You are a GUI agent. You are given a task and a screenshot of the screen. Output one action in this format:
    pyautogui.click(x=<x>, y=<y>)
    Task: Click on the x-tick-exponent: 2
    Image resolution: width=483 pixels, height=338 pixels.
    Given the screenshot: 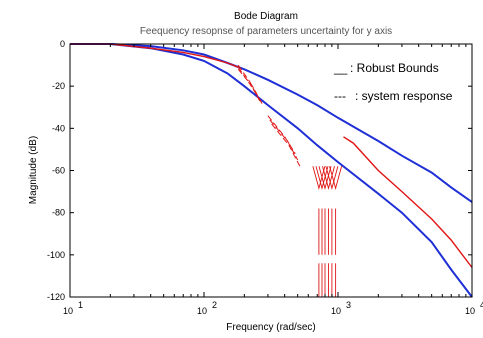 What is the action you would take?
    pyautogui.click(x=214, y=305)
    